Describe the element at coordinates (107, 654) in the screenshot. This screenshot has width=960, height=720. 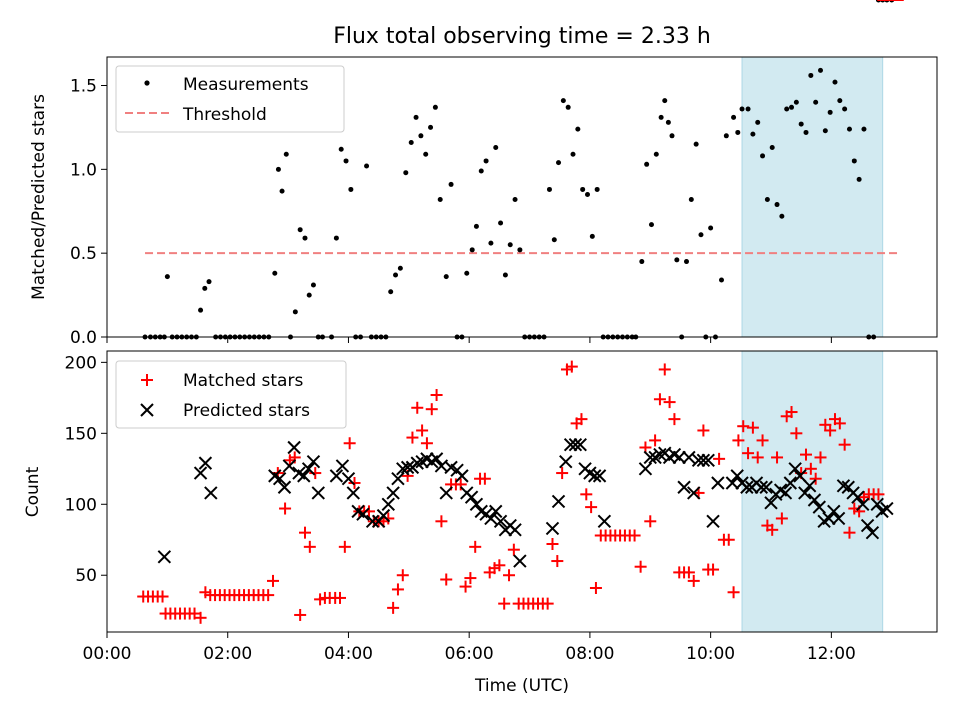
I see `x-tick-label: 00:00` at that location.